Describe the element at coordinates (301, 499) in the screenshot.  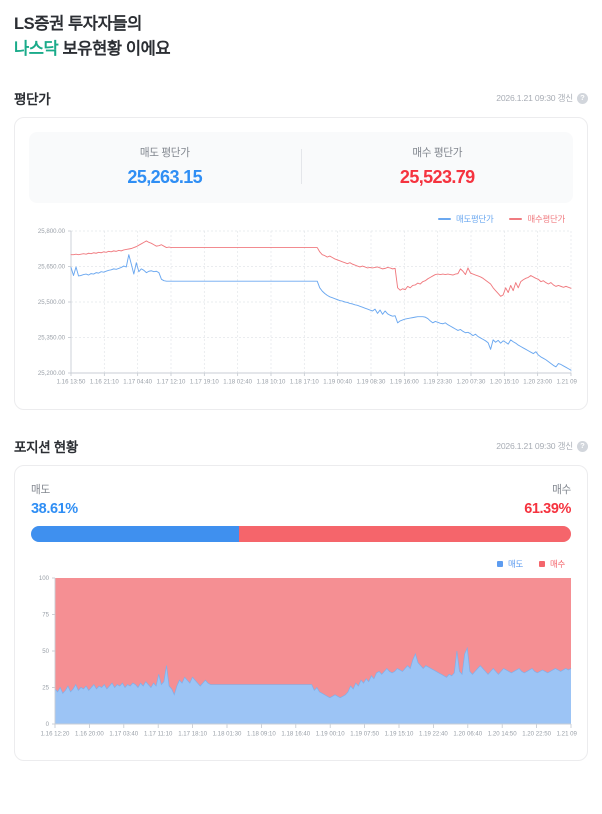
I see `position-labels-row: 매도 38.61% 매수 61.39%` at that location.